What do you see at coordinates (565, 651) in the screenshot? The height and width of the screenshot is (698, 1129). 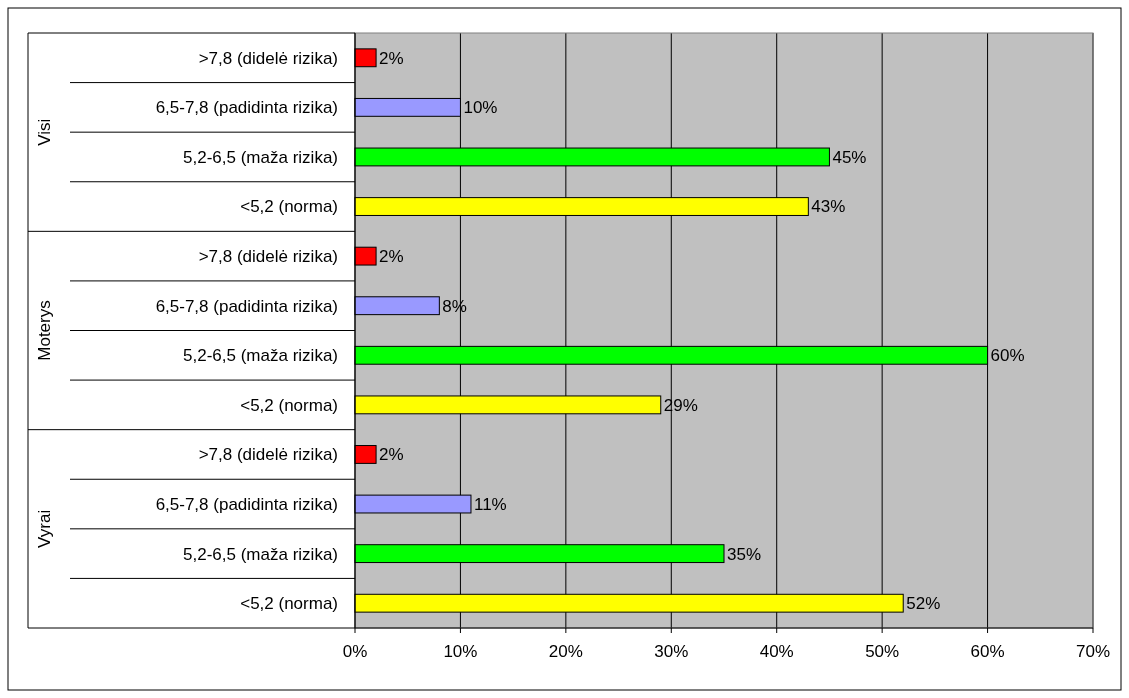 I see `x-tick-label: 20%` at bounding box center [565, 651].